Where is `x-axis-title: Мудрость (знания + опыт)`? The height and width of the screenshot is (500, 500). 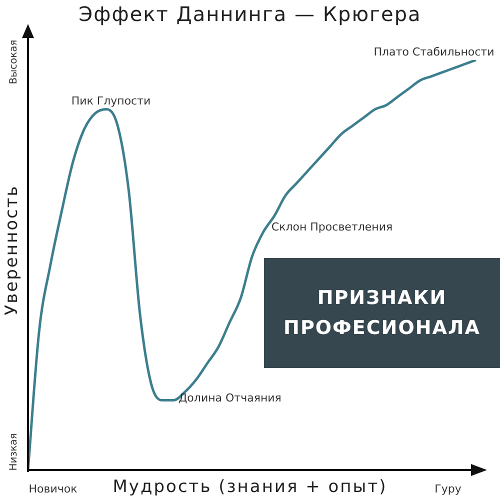 x-axis-title: Мудрость (знания + опыт) is located at coordinates (250, 487).